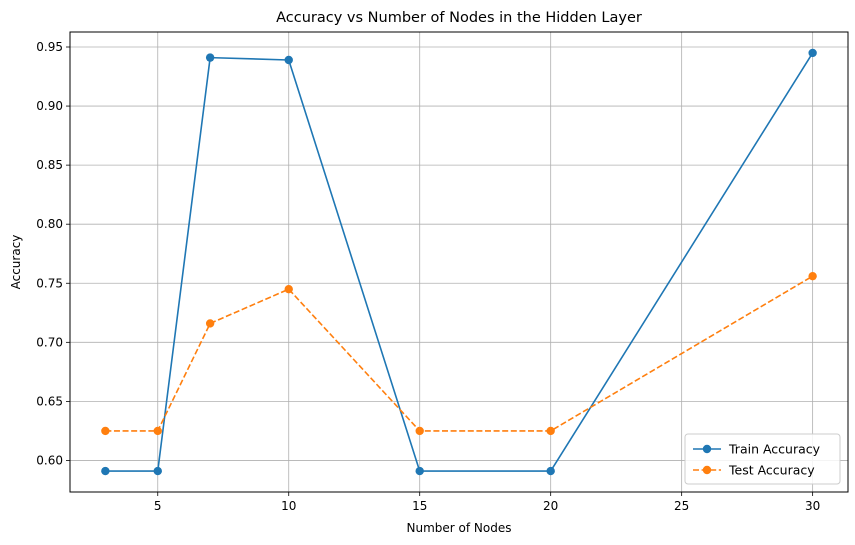 Image resolution: width=855 pixels, height=545 pixels. Describe the element at coordinates (459, 528) in the screenshot. I see `x-axis-label: Number of Nodes` at that location.